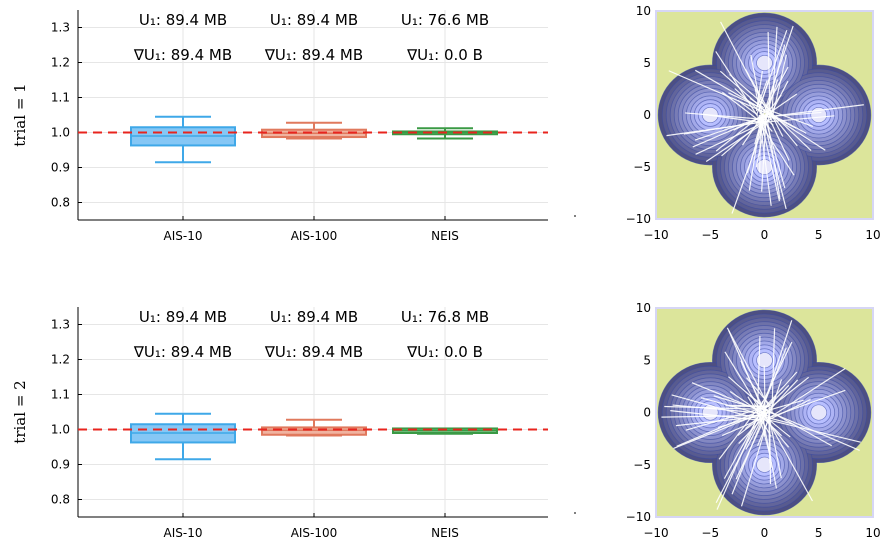  I want to click on contour-panel-trial-1: −10 −5 0 5 10 −10 −5 0 5 10, so click(753, 123).